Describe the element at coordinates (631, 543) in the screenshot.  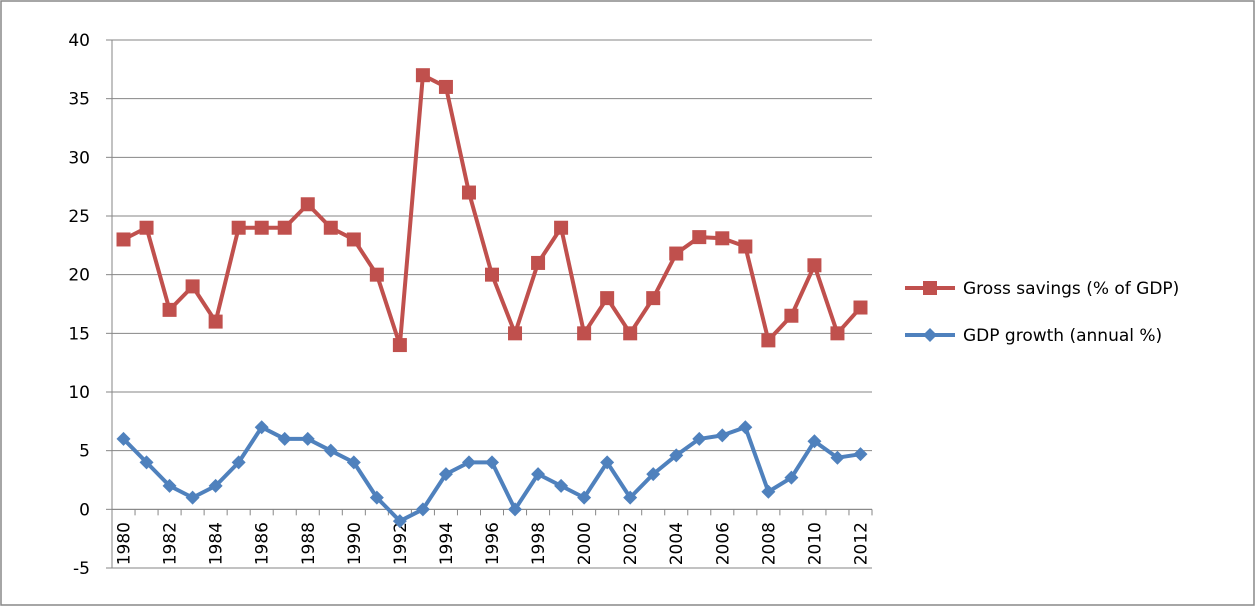
I see `x-tick-label: 2002` at that location.